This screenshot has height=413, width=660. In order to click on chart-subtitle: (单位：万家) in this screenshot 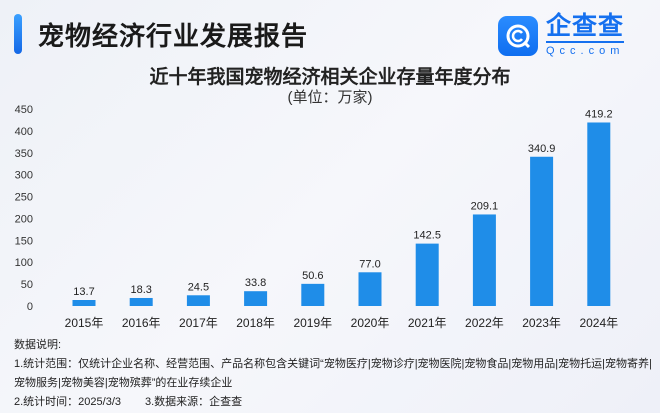, I will do `click(330, 97)`.